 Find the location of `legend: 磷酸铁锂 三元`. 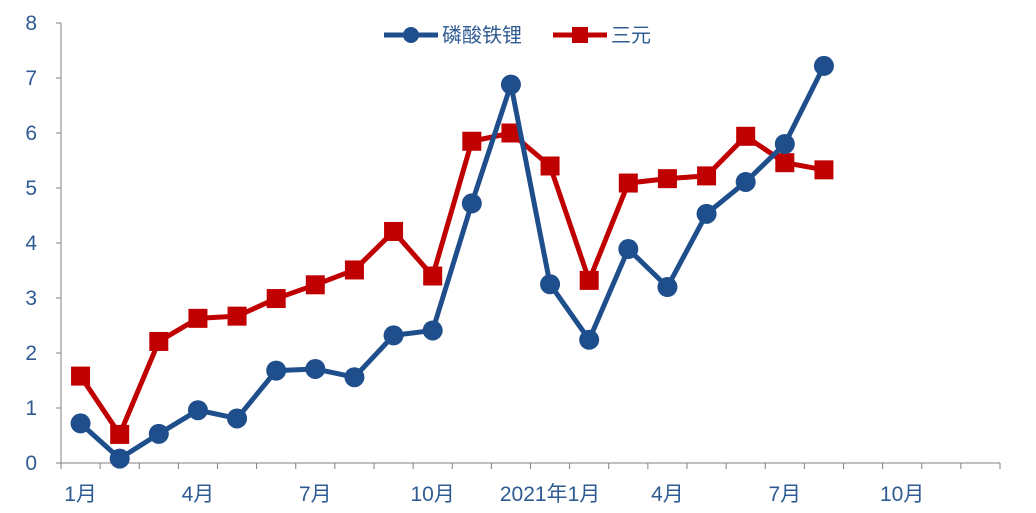

legend: 磷酸铁锂 三元 is located at coordinates (517, 35).